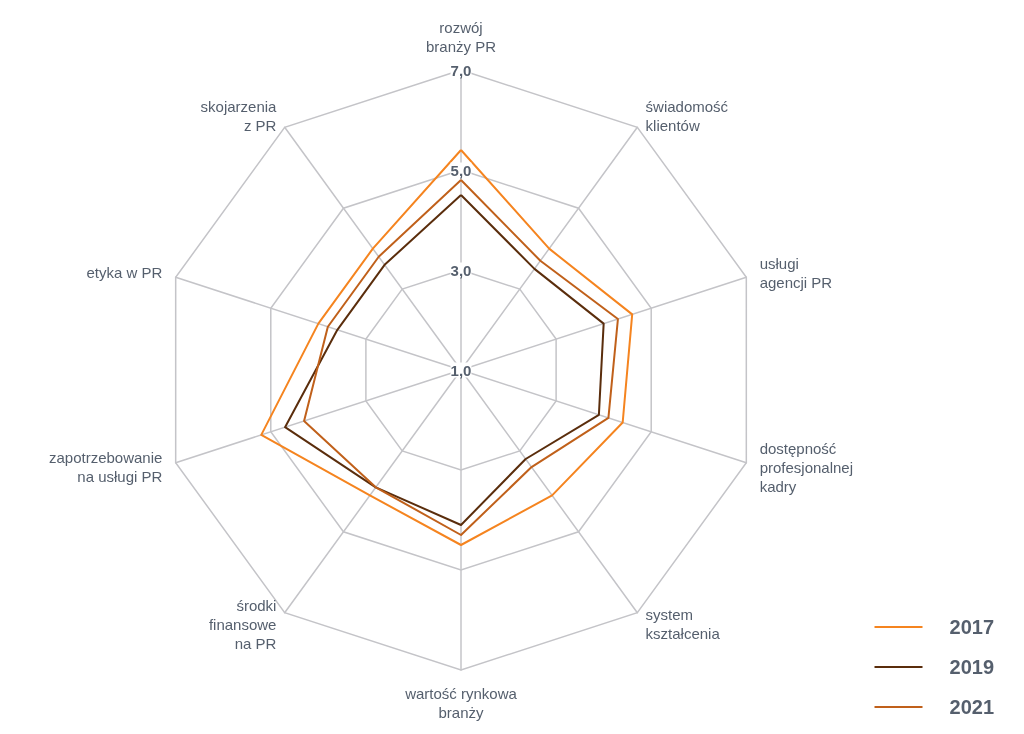 This screenshot has width=1024, height=734. Describe the element at coordinates (461, 70) in the screenshot. I see `y-tick-label: 7,0` at that location.